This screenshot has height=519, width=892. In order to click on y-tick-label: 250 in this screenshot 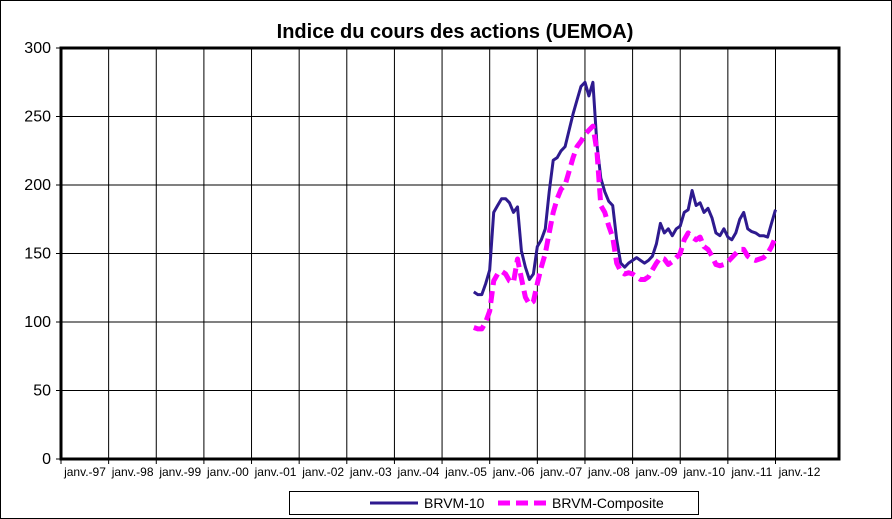, I will do `click(37, 117)`.